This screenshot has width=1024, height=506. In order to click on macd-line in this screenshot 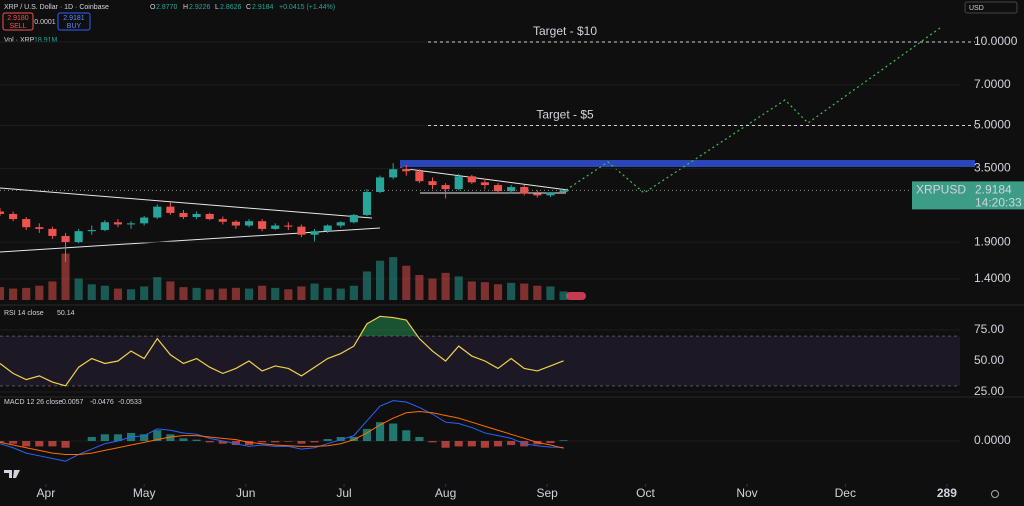, I will do `click(282, 431)`.